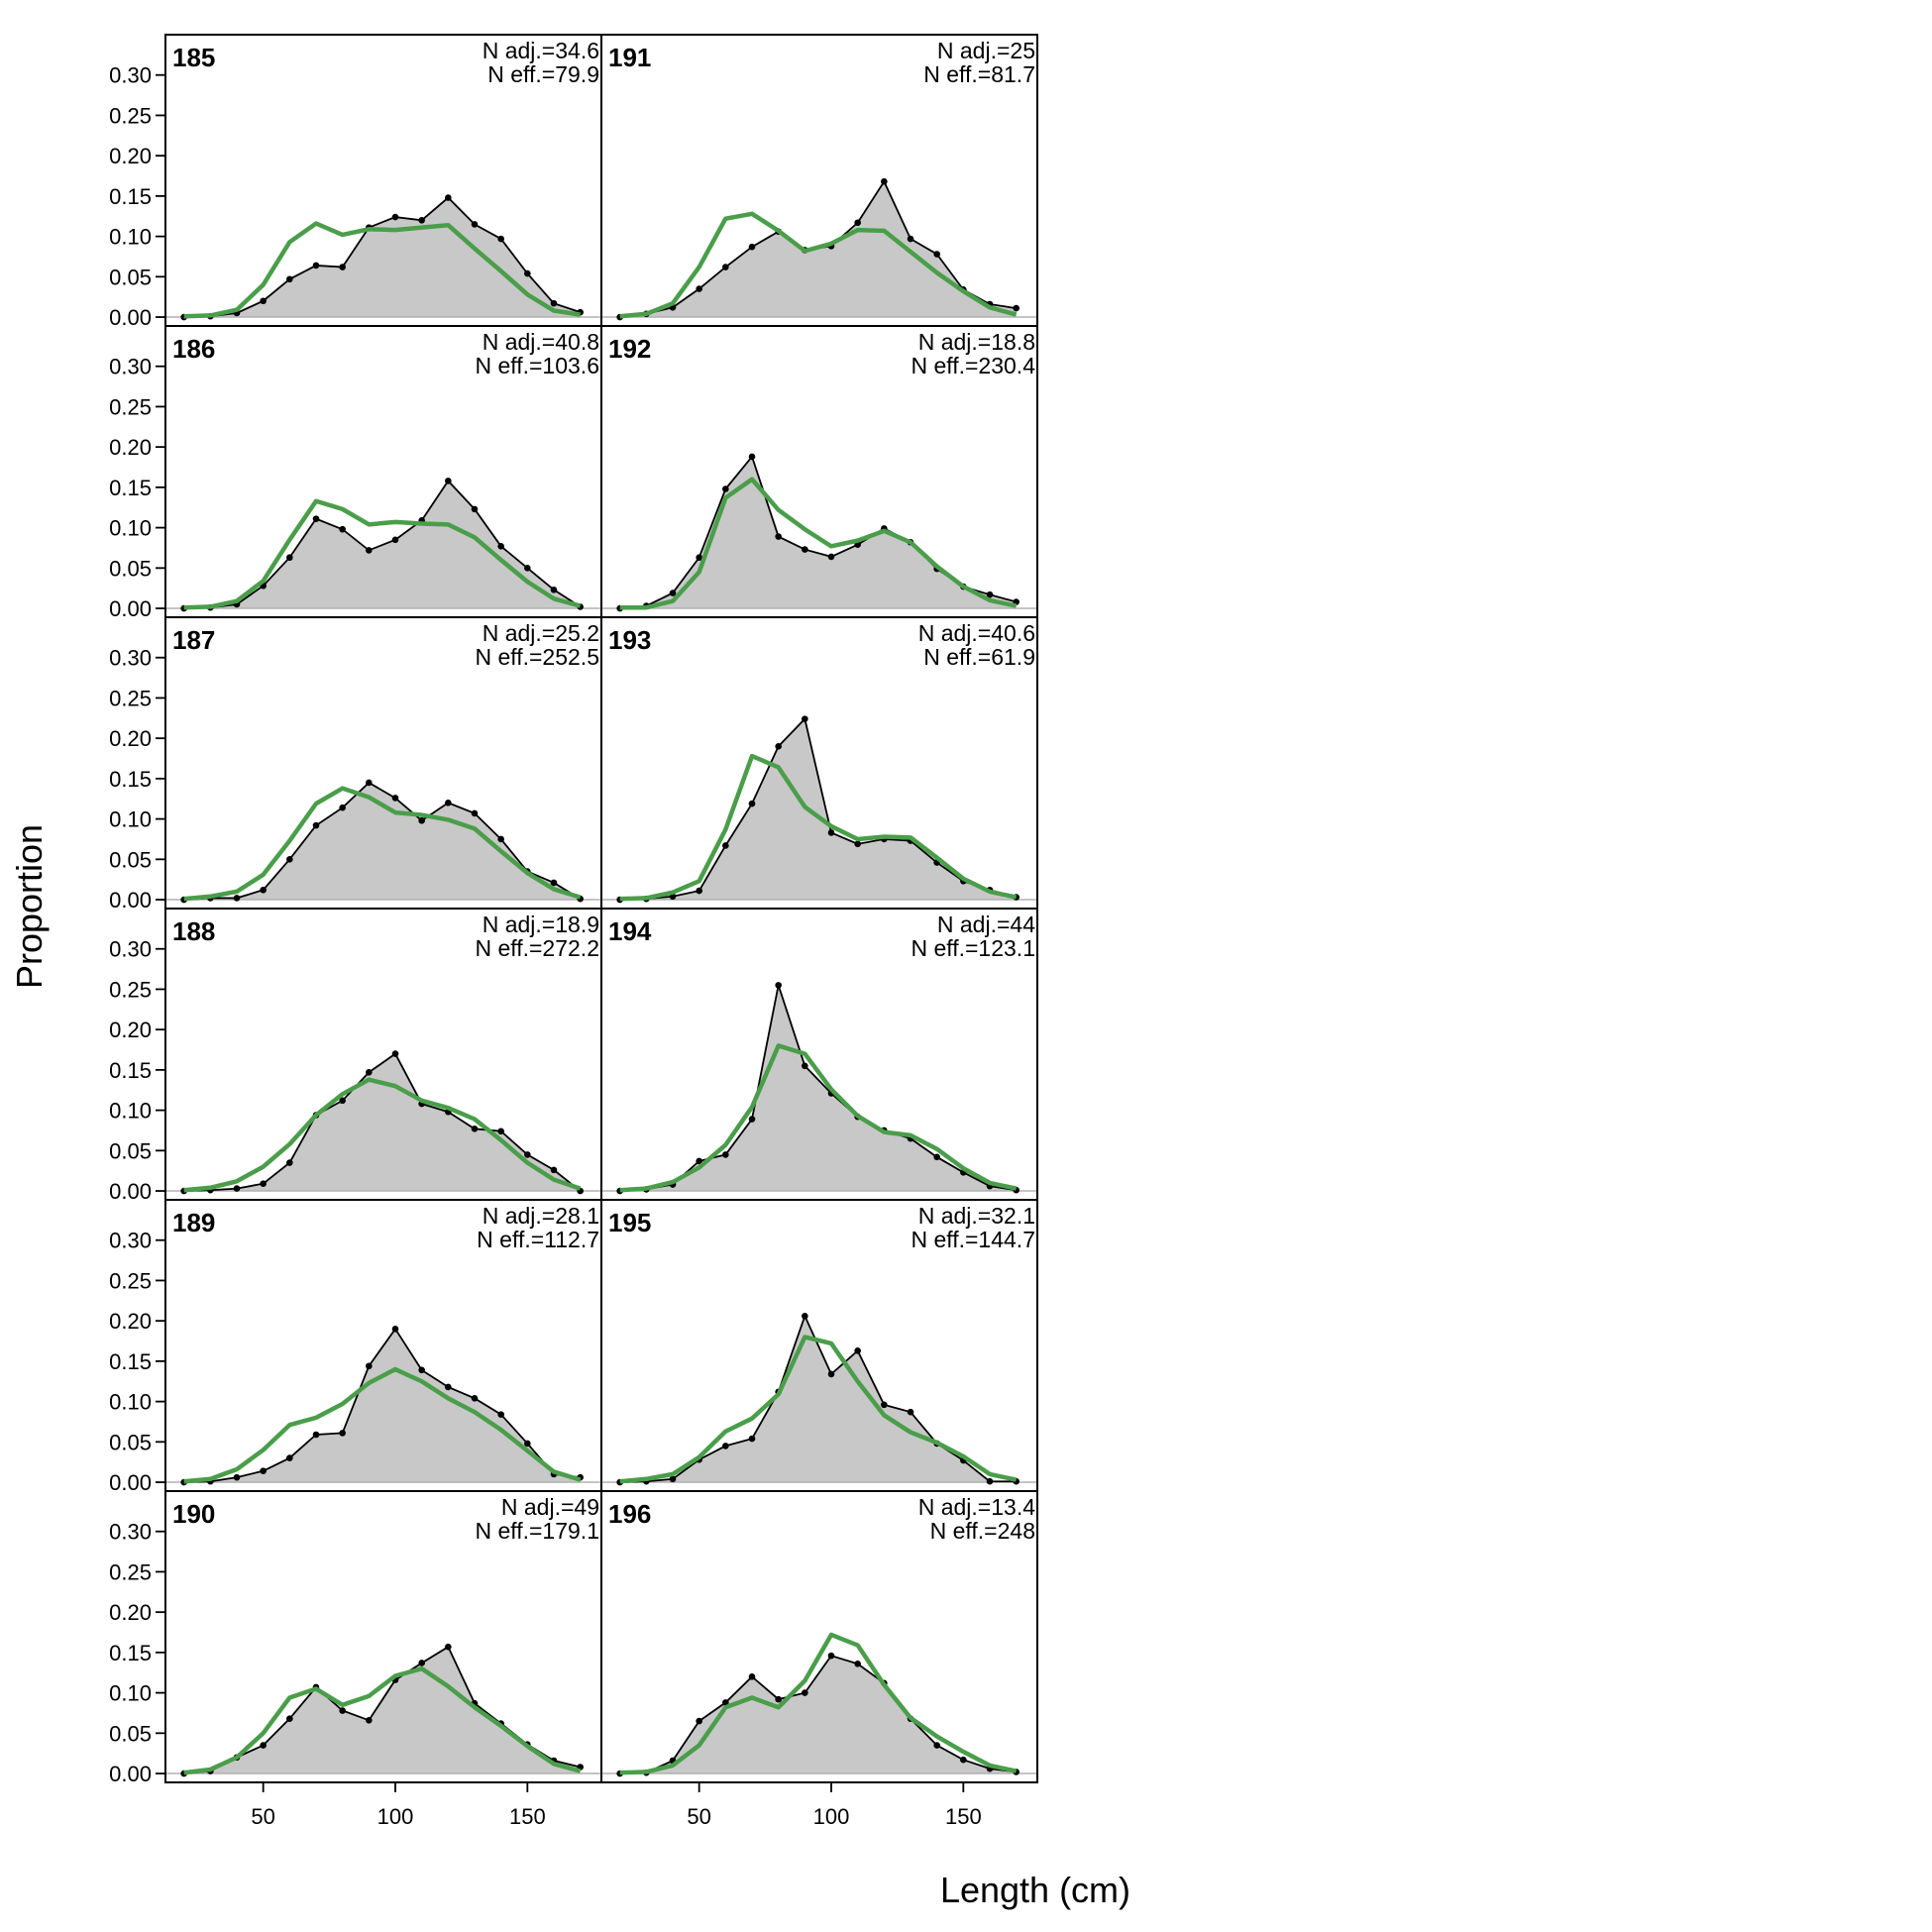 This screenshot has width=1932, height=1932. I want to click on n-eff-label: N eff.=61.9, so click(979, 657).